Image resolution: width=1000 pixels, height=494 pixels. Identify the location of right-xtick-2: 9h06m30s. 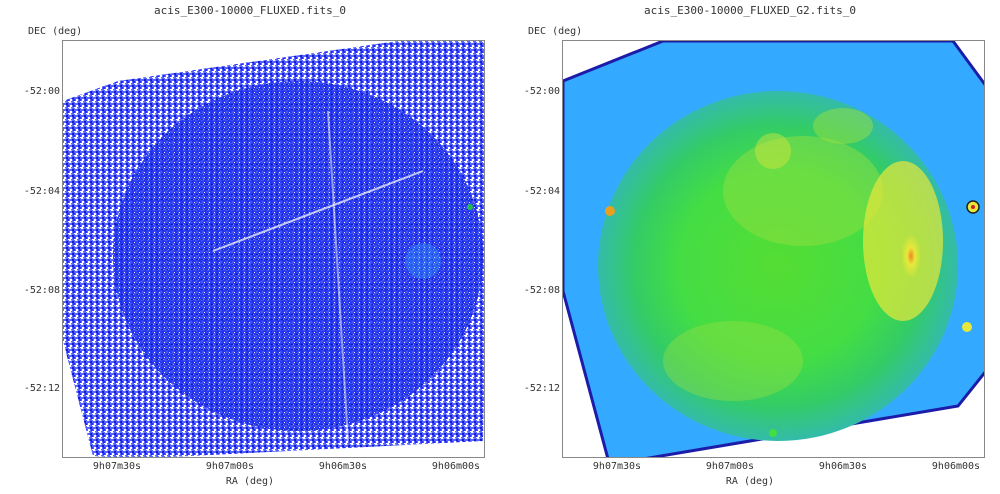
(843, 466).